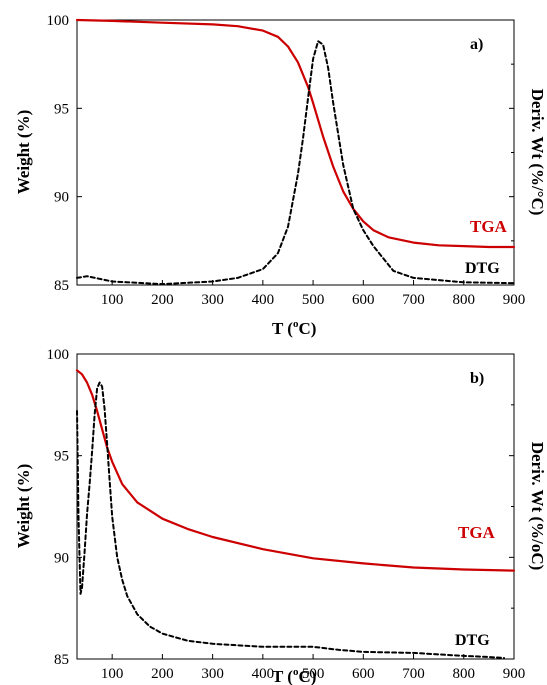 The image size is (547, 685). I want to click on series-label-tga-b: TGA, so click(477, 532).